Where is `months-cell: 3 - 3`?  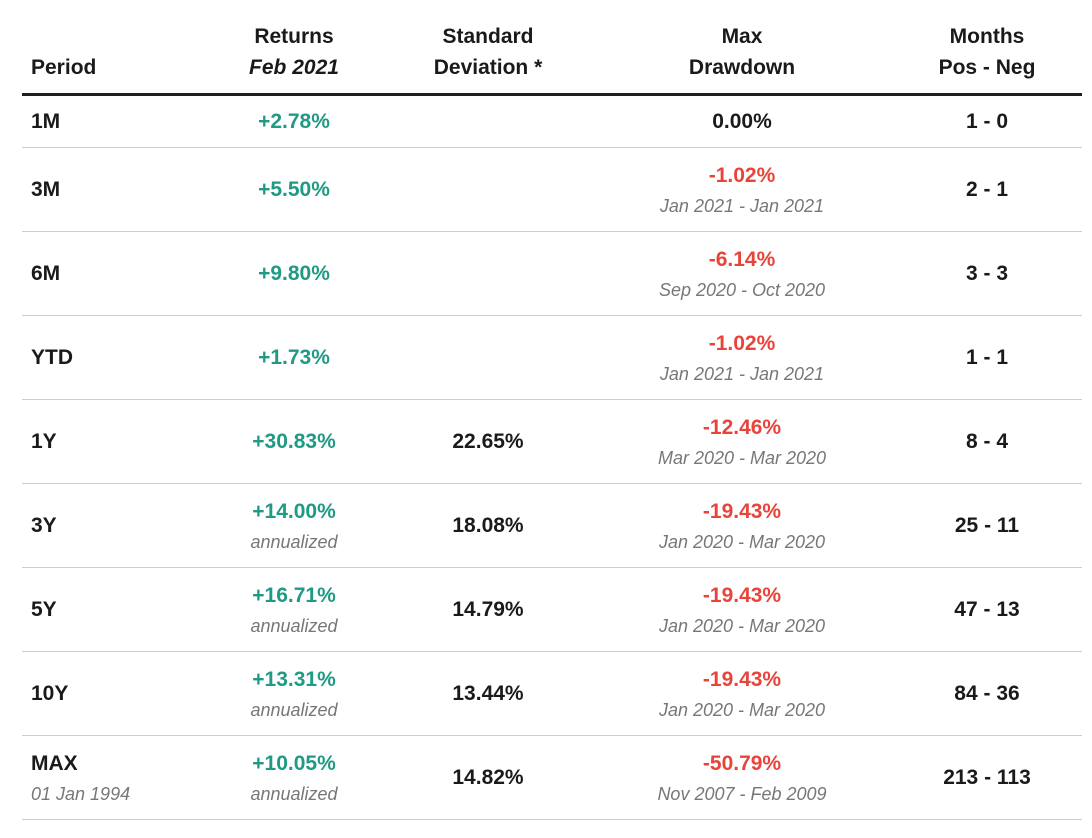
months-cell: 3 - 3 is located at coordinates (987, 273).